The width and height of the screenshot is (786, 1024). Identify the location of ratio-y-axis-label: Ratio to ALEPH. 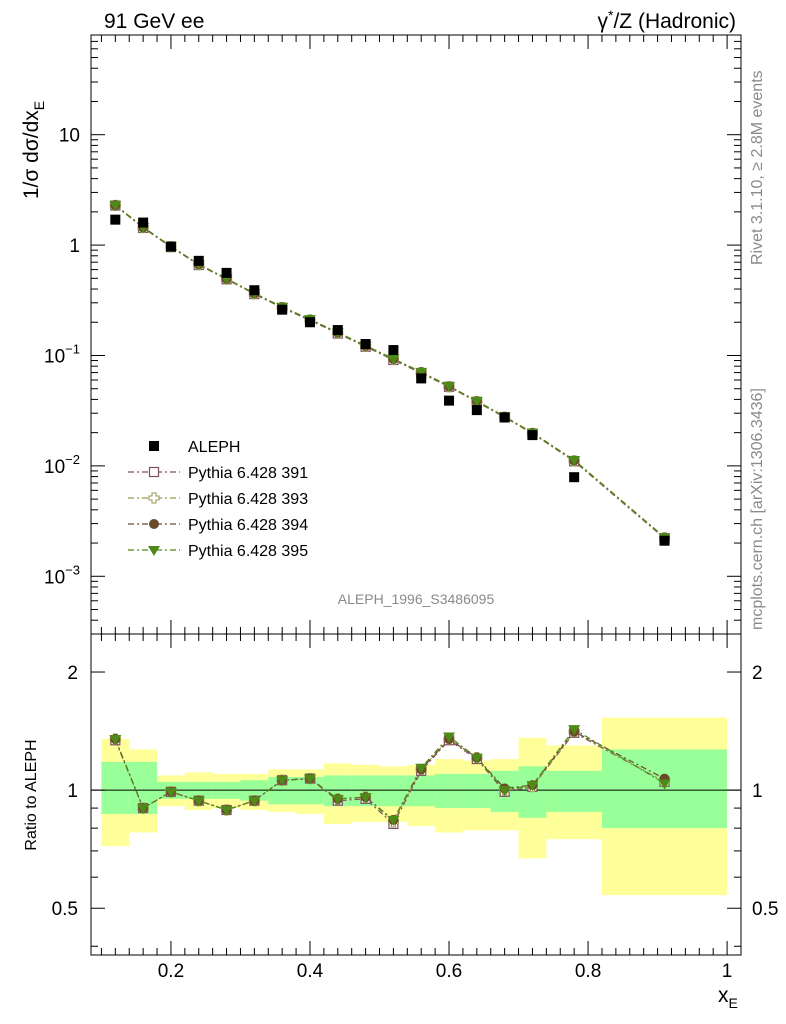
(31, 794).